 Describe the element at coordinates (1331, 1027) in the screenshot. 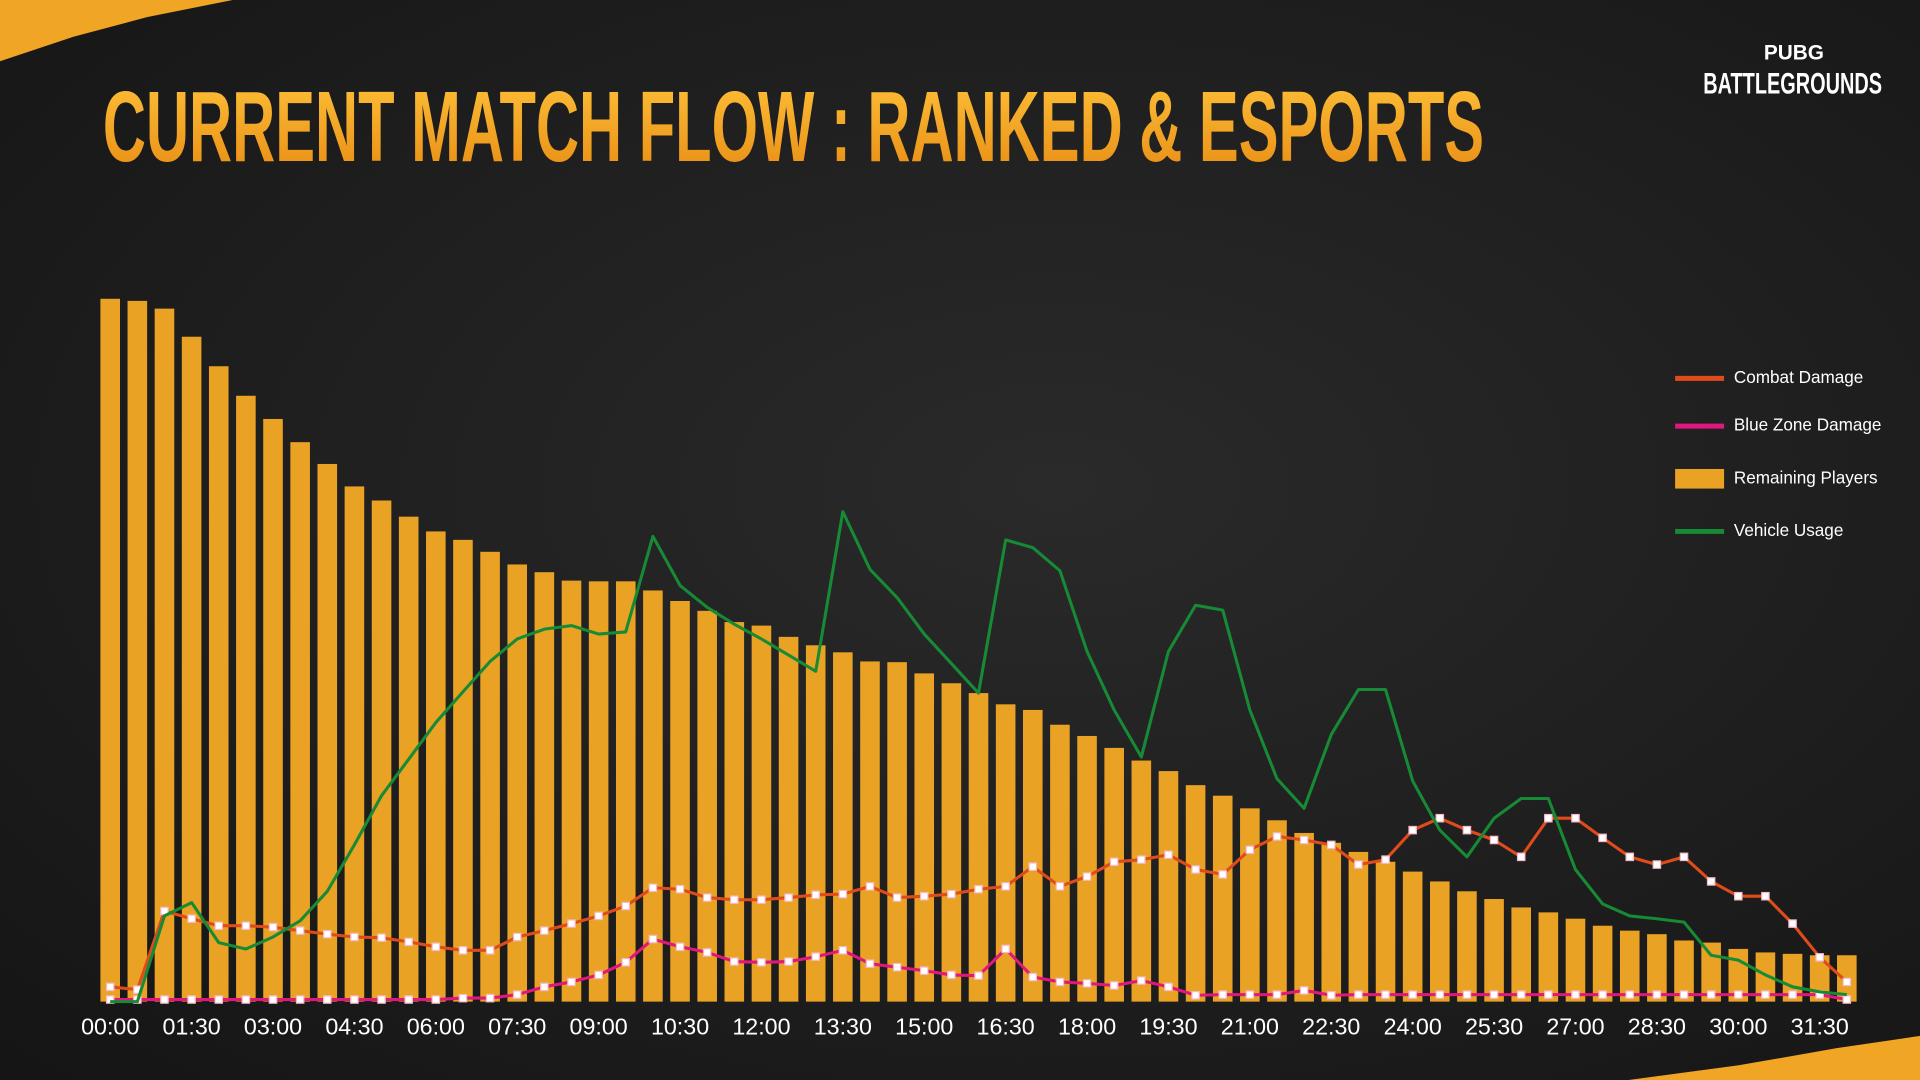

I see `x-tick-label: 22:30` at that location.